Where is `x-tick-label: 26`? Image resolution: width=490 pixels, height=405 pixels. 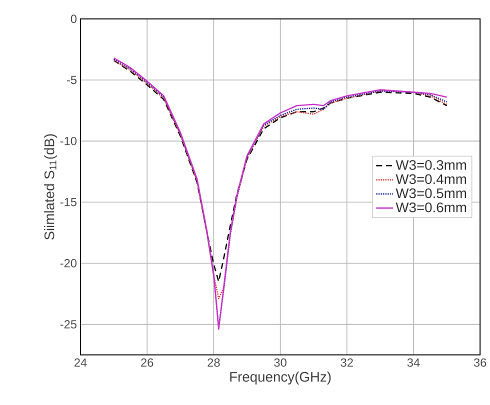 x-tick-label: 26 is located at coordinates (147, 362).